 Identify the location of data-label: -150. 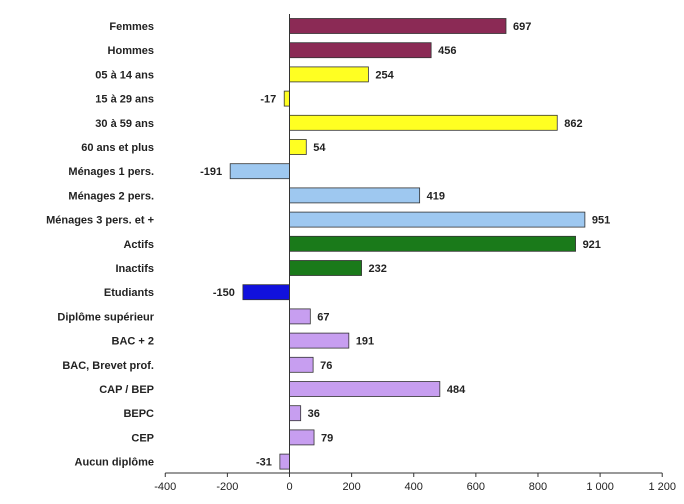
(224, 293).